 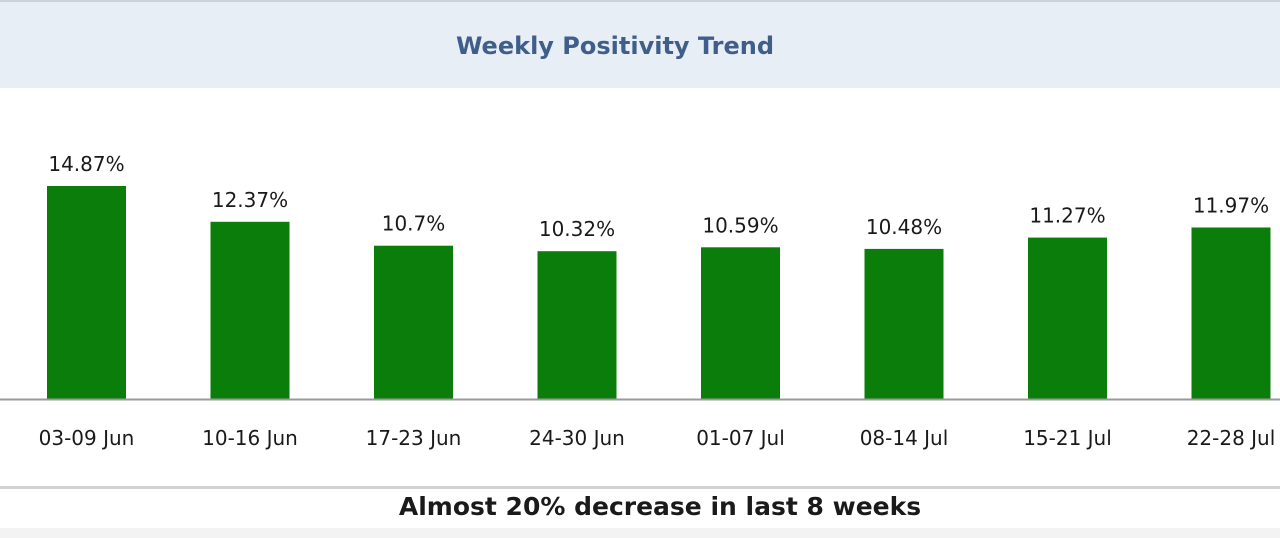 I want to click on x-tick-label: 08-14 Jul, so click(x=904, y=438).